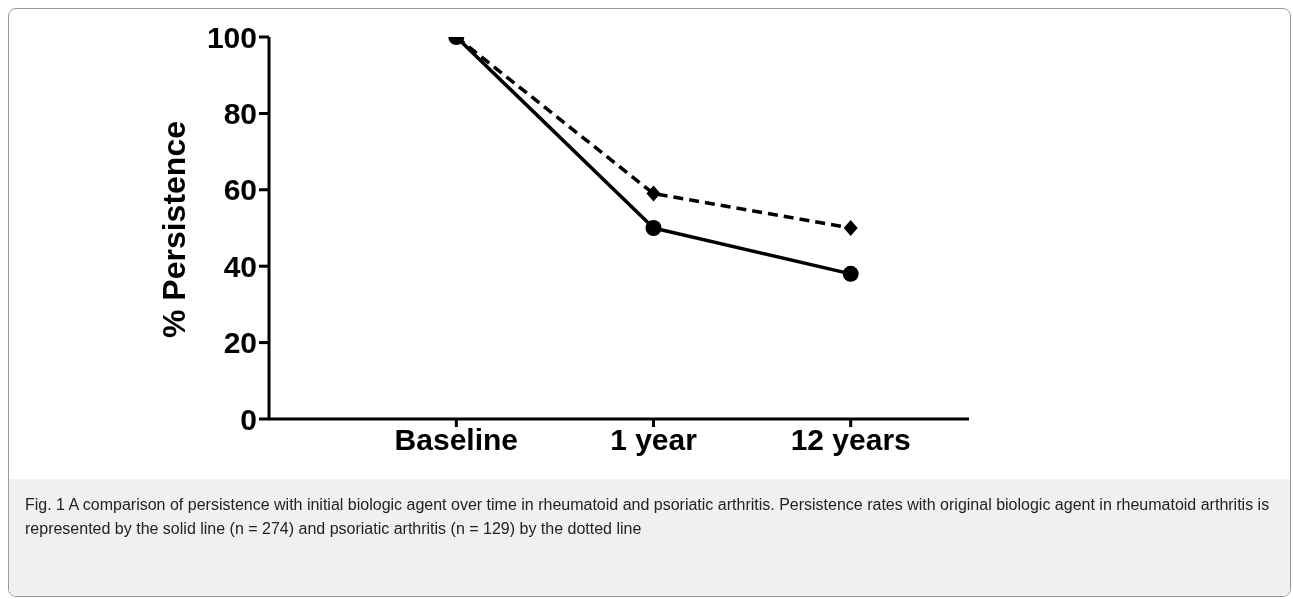 The width and height of the screenshot is (1293, 599). Describe the element at coordinates (248, 419) in the screenshot. I see `y-tick-label: 0` at that location.